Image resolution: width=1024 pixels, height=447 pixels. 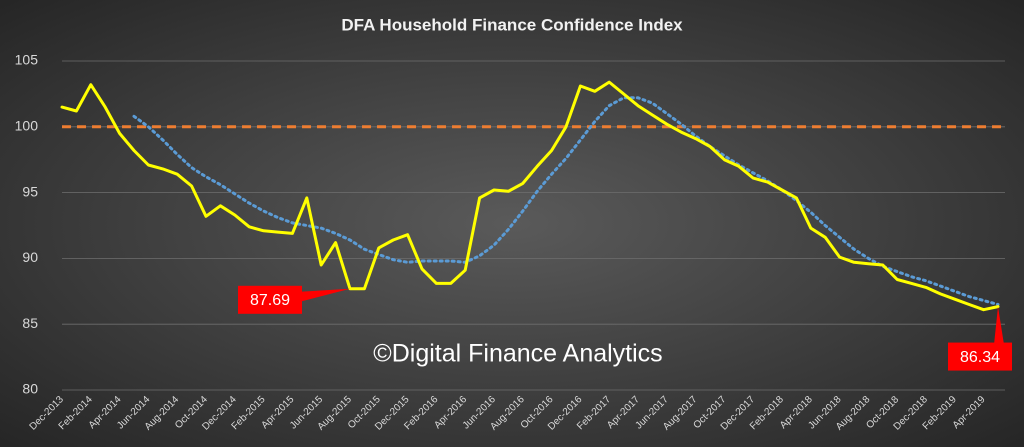 What do you see at coordinates (30, 257) in the screenshot?
I see `y-tick-label: 90` at bounding box center [30, 257].